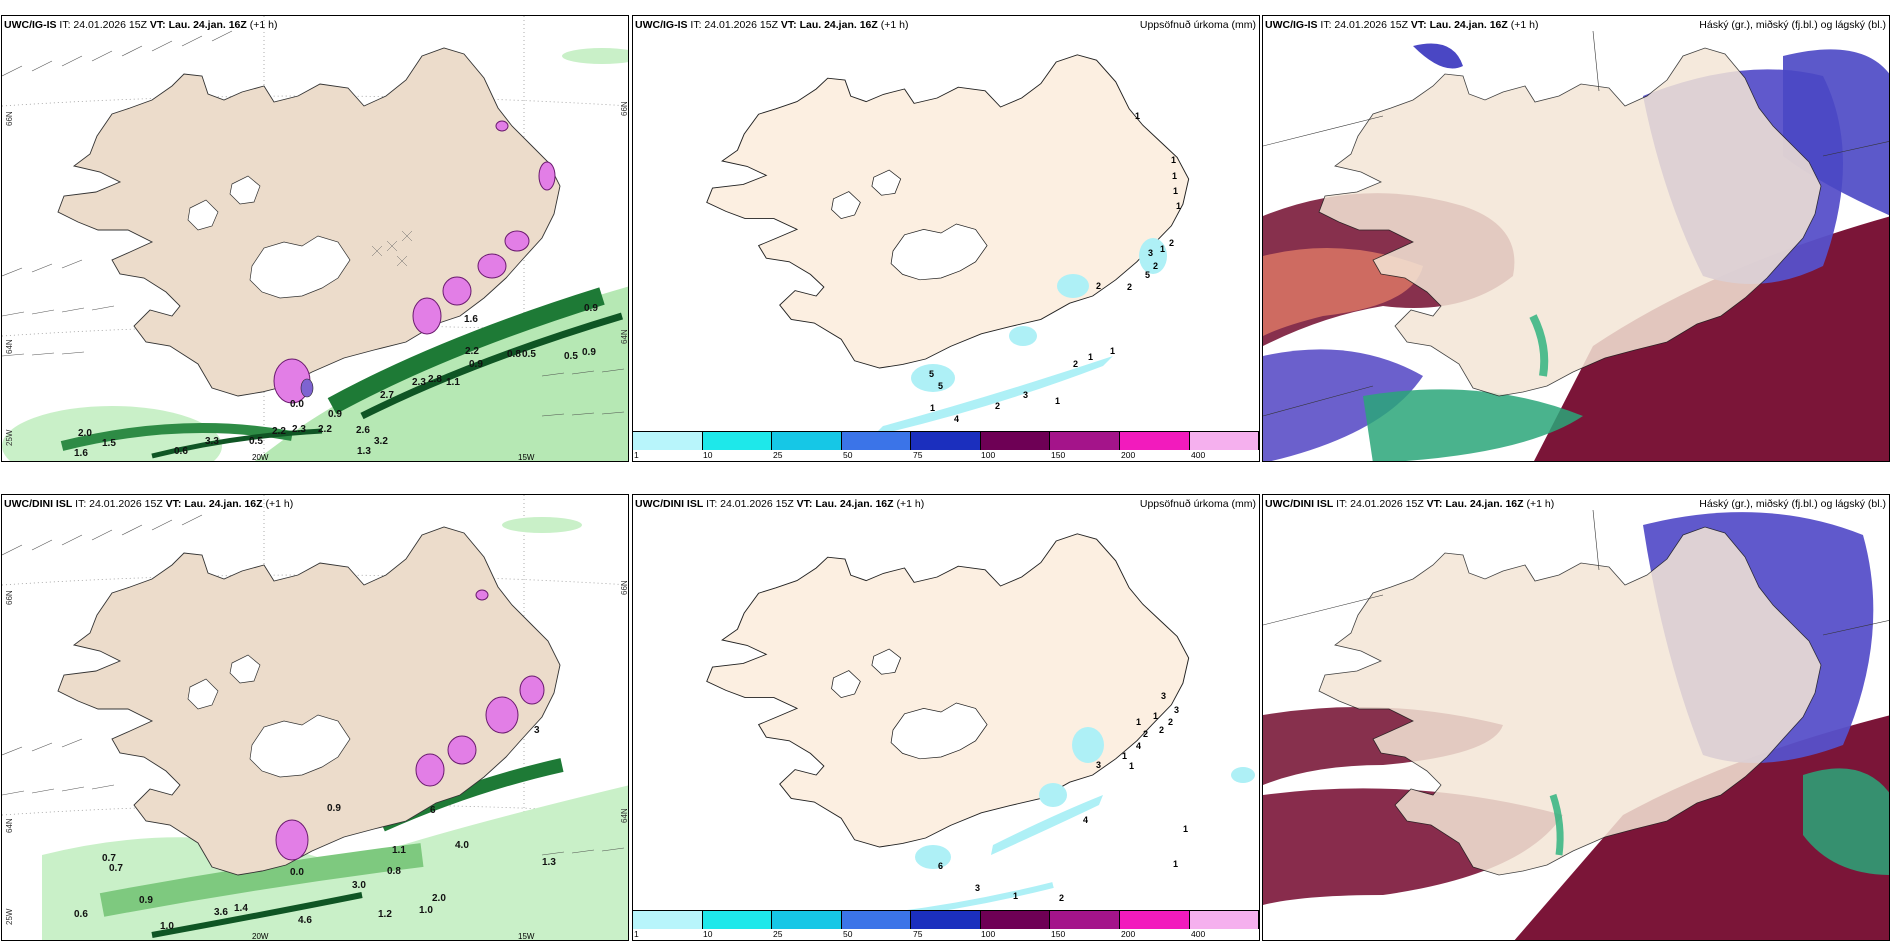 The height and width of the screenshot is (950, 1900). I want to click on value-label: 3.2, so click(381, 441).